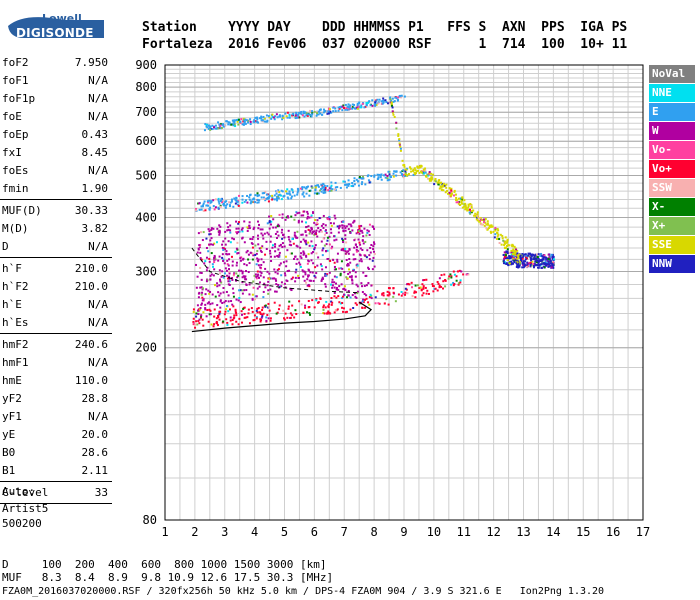 Image resolution: width=700 pixels, height=600 pixels. Describe the element at coordinates (282, 317) in the screenshot. I see `profile-curve` at that location.